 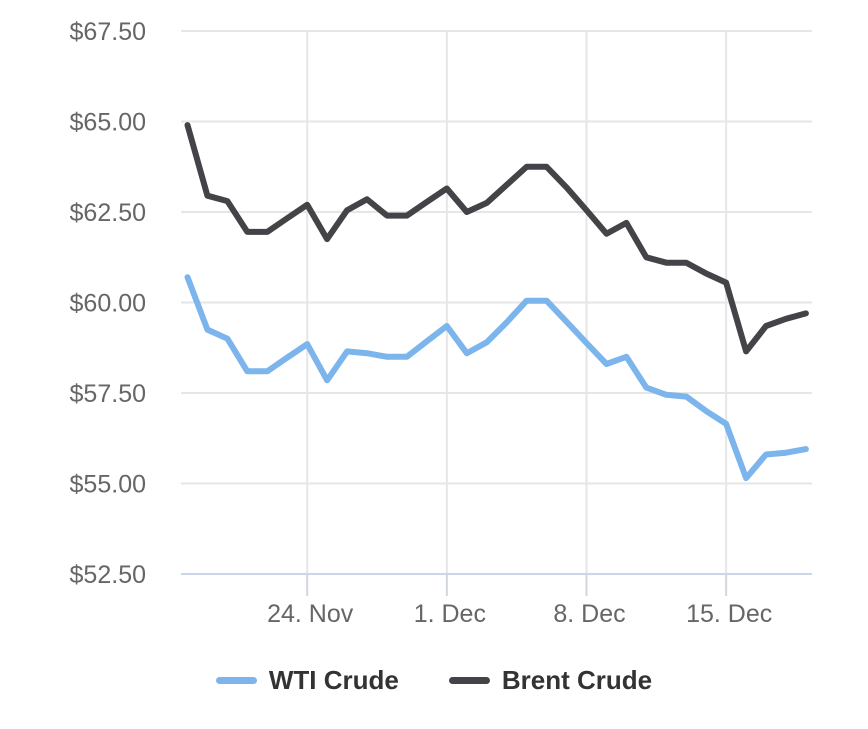 What do you see at coordinates (434, 680) in the screenshot?
I see `chart-legend: WTI Crude Brent Crude` at bounding box center [434, 680].